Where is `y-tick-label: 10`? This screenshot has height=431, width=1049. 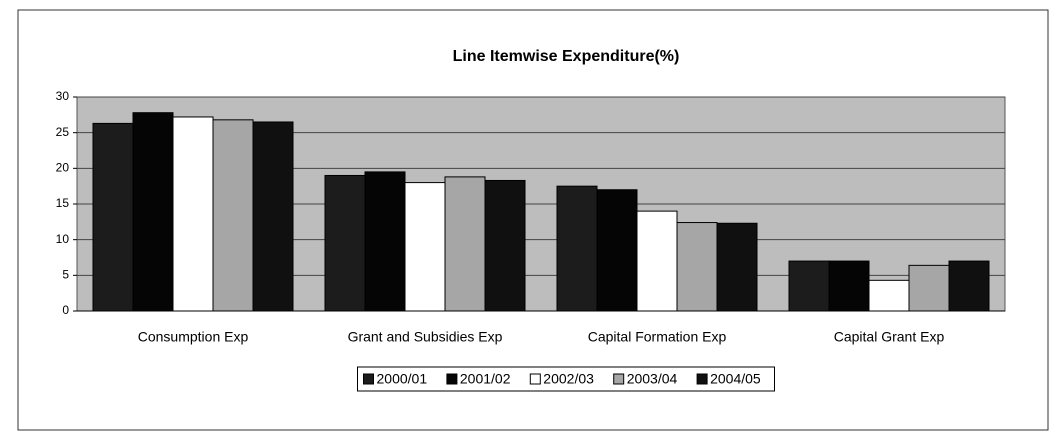 y-tick-label: 10 is located at coordinates (63, 239).